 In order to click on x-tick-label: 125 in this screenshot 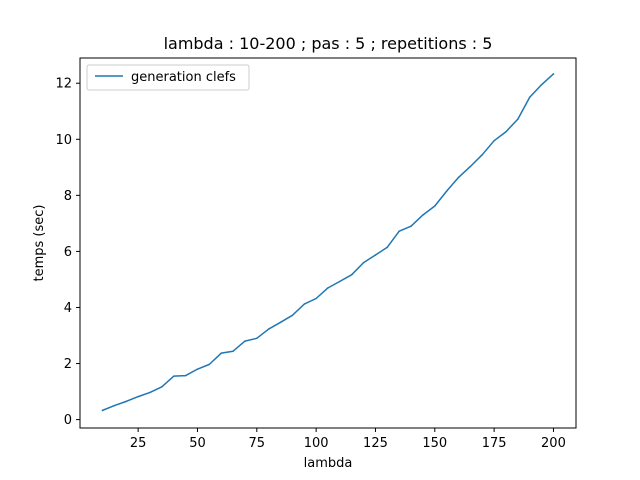, I will do `click(375, 443)`.